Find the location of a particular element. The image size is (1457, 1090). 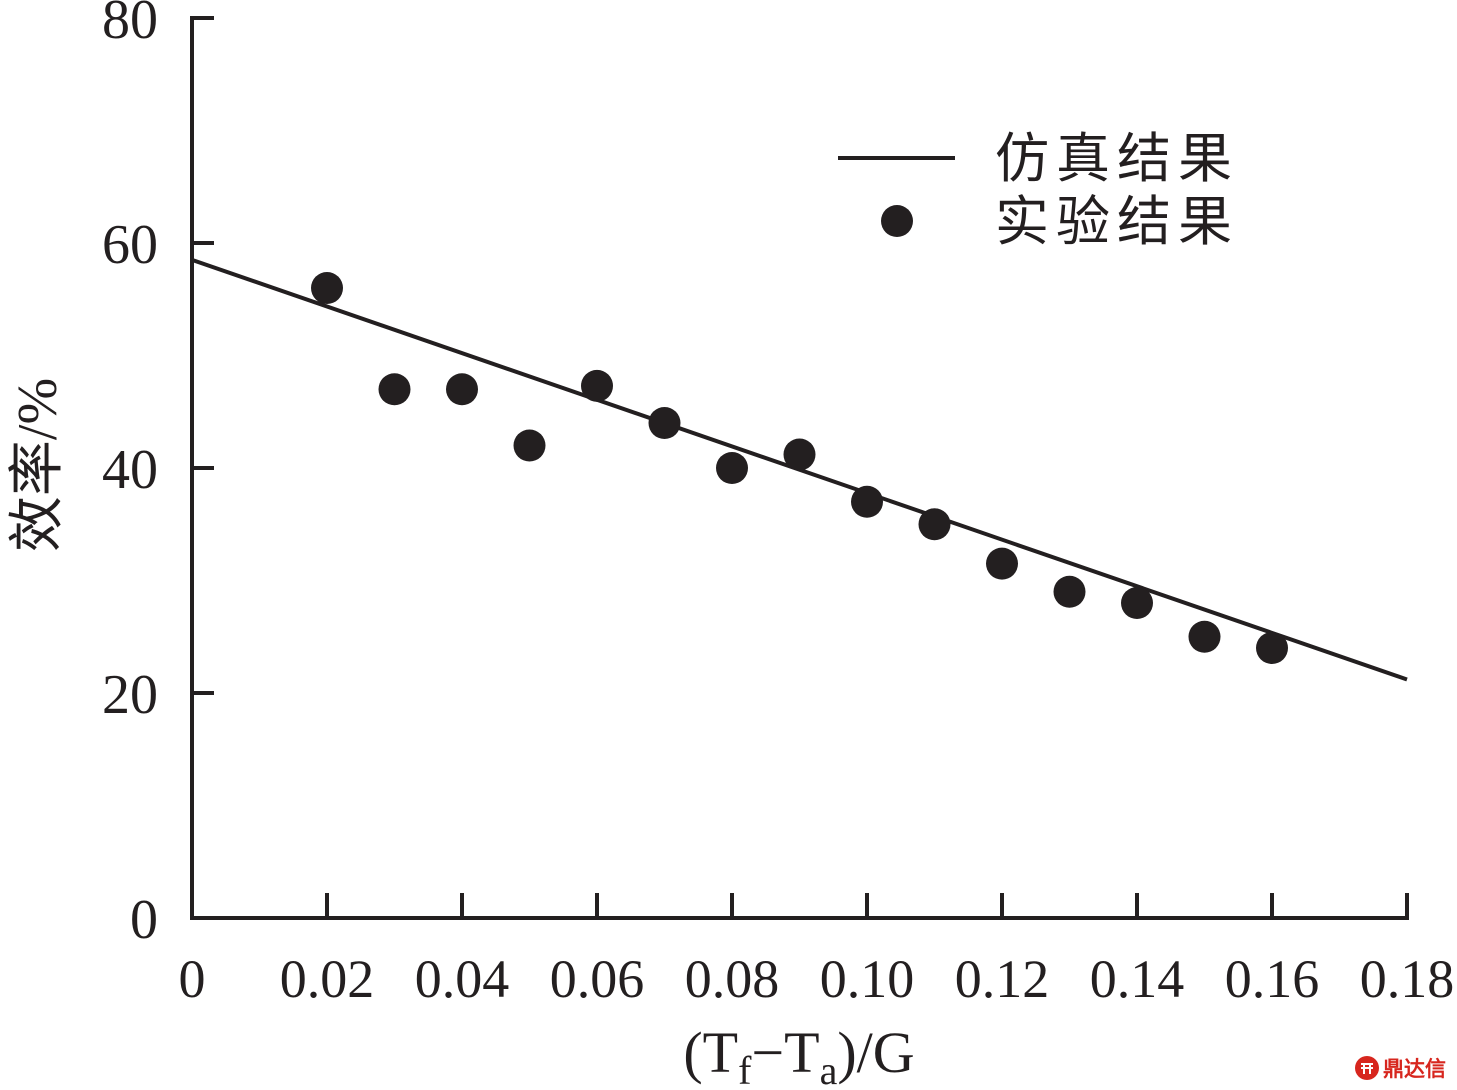

x-tick-label: 0.16 is located at coordinates (1272, 979).